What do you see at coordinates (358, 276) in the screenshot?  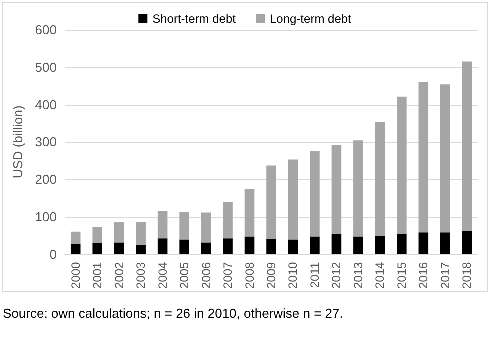 I see `x-tick-label: 2013` at bounding box center [358, 276].